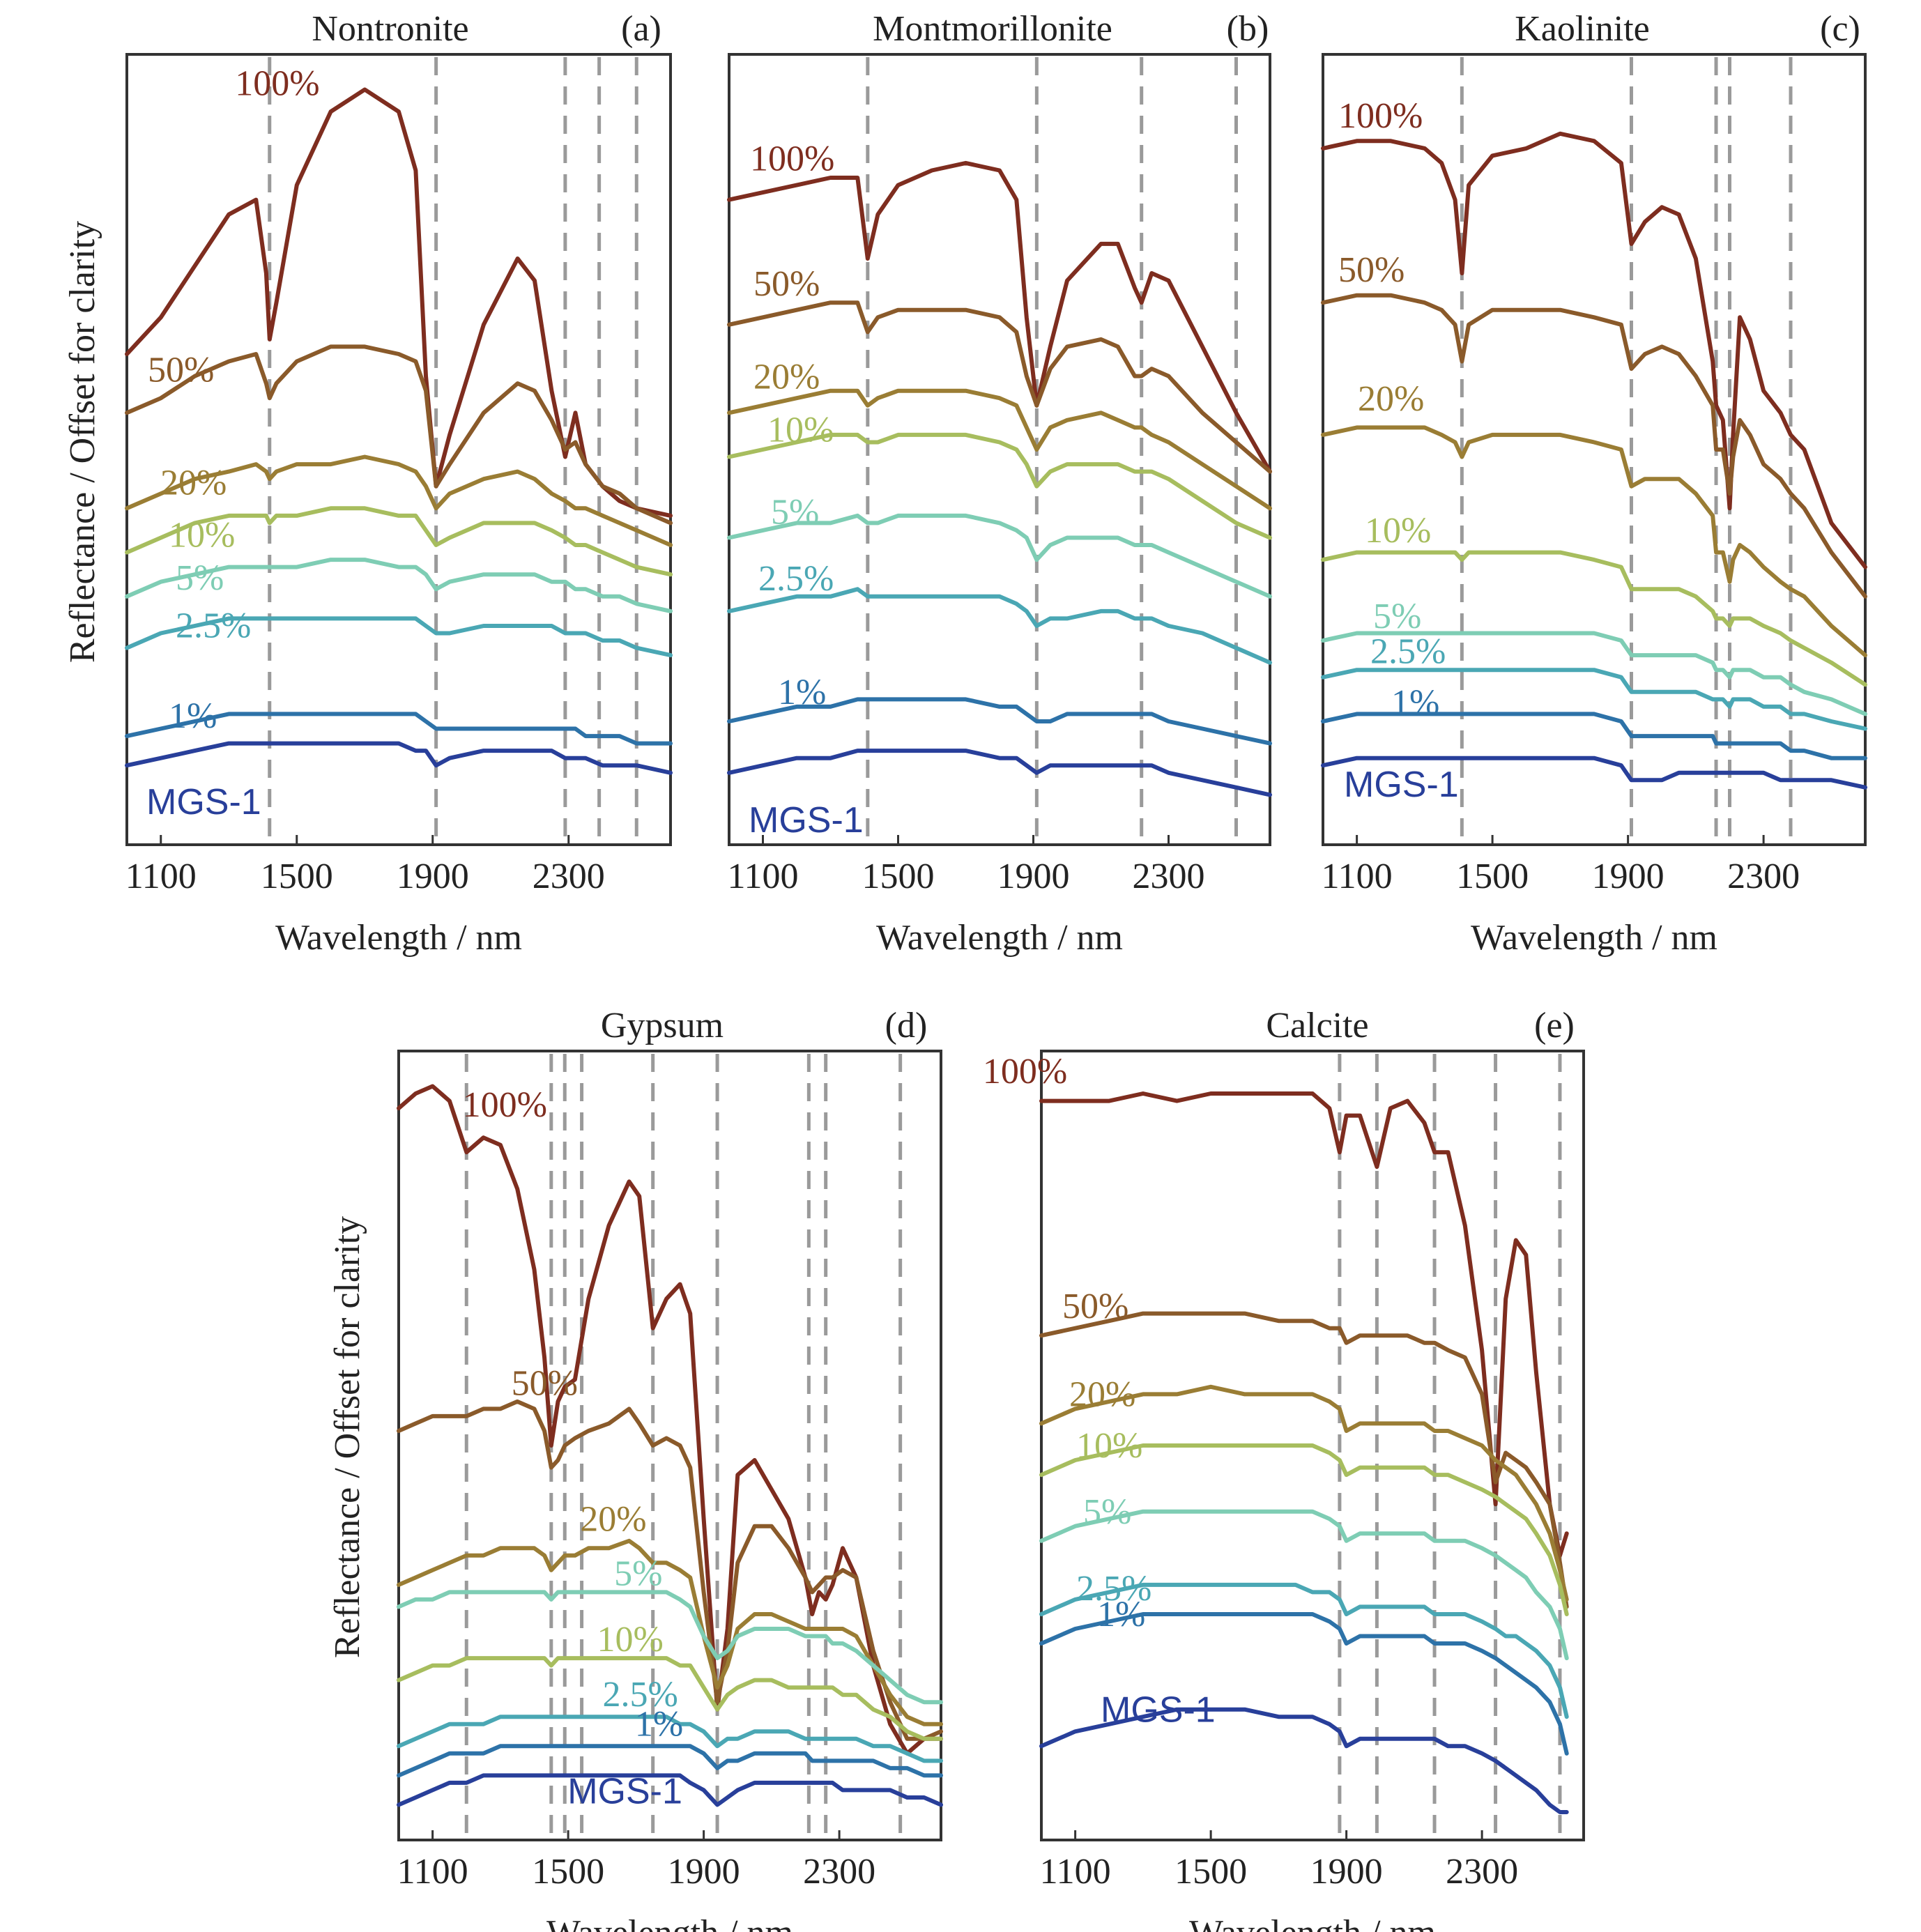  I want to click on panel-c-line-10pct, so click(1594, 618).